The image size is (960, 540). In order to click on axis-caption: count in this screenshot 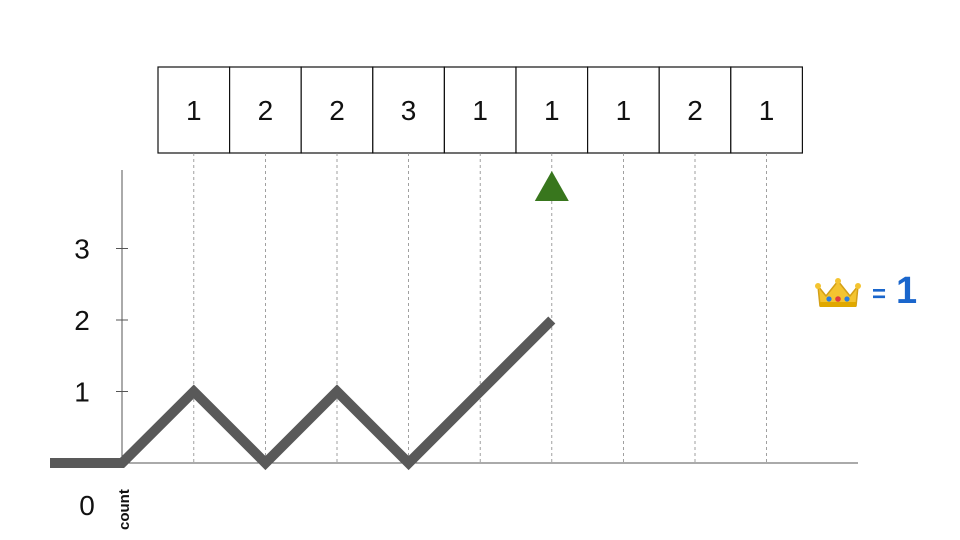, I will do `click(124, 509)`.